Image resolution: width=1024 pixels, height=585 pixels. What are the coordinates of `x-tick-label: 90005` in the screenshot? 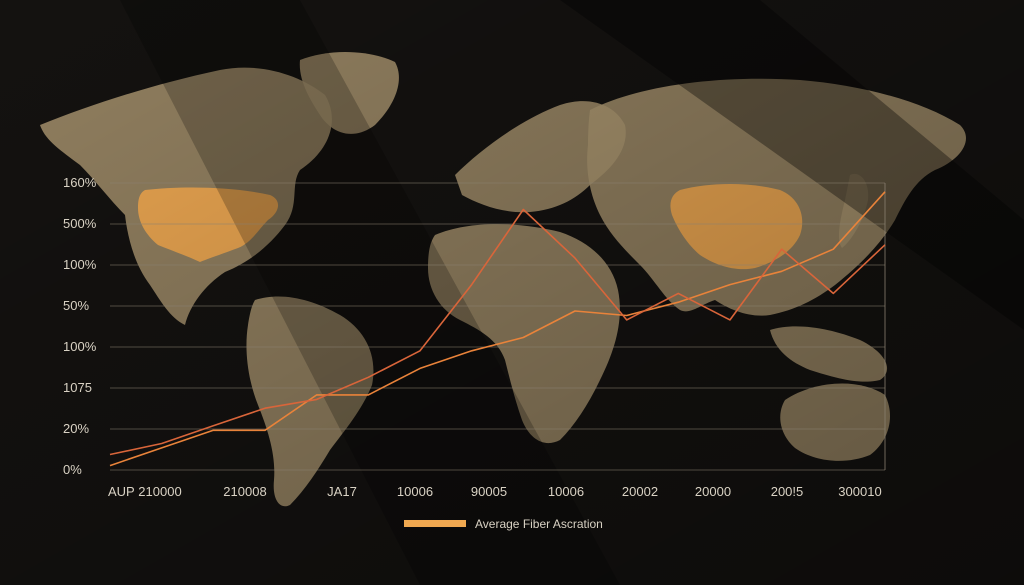 It's located at (489, 491).